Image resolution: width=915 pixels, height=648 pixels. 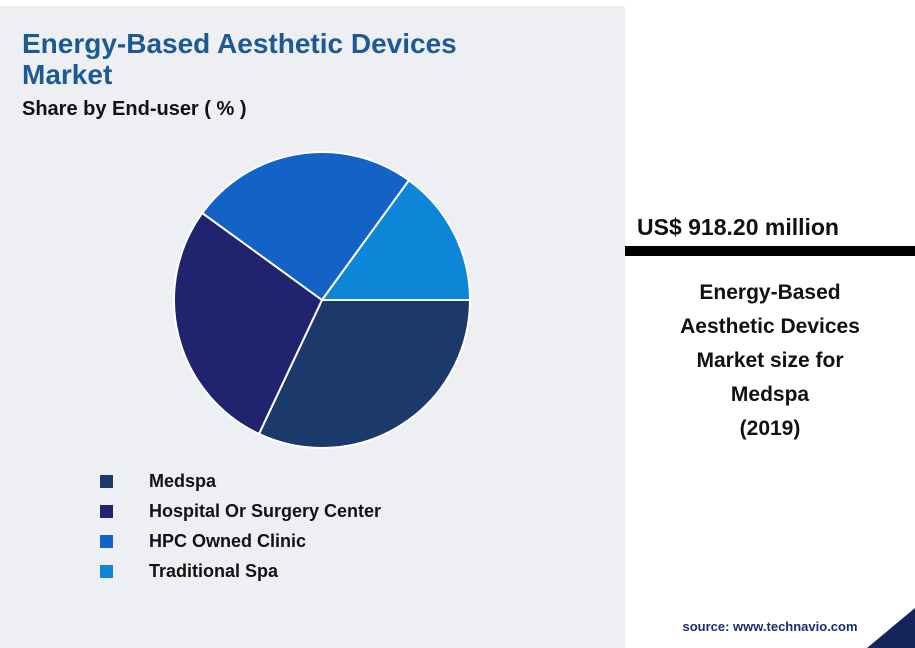 I want to click on legend-item: Hospital Or Surgery Center, so click(x=240, y=511).